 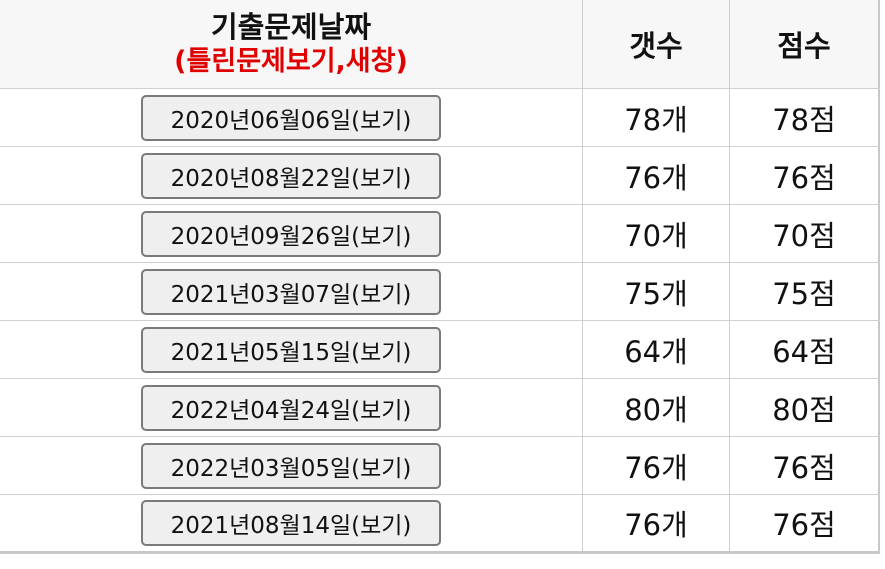 I want to click on score-cell: 75점, so click(x=805, y=291).